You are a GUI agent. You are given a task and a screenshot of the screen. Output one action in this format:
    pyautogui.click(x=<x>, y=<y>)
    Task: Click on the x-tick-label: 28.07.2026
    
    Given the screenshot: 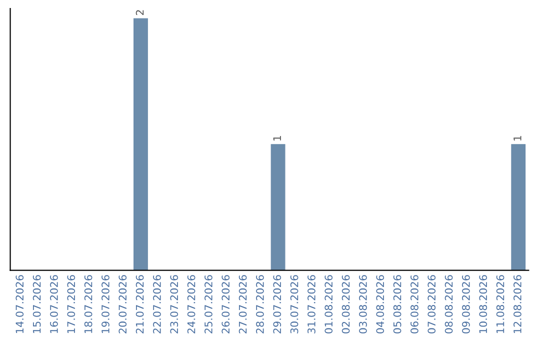 What is the action you would take?
    pyautogui.click(x=260, y=304)
    